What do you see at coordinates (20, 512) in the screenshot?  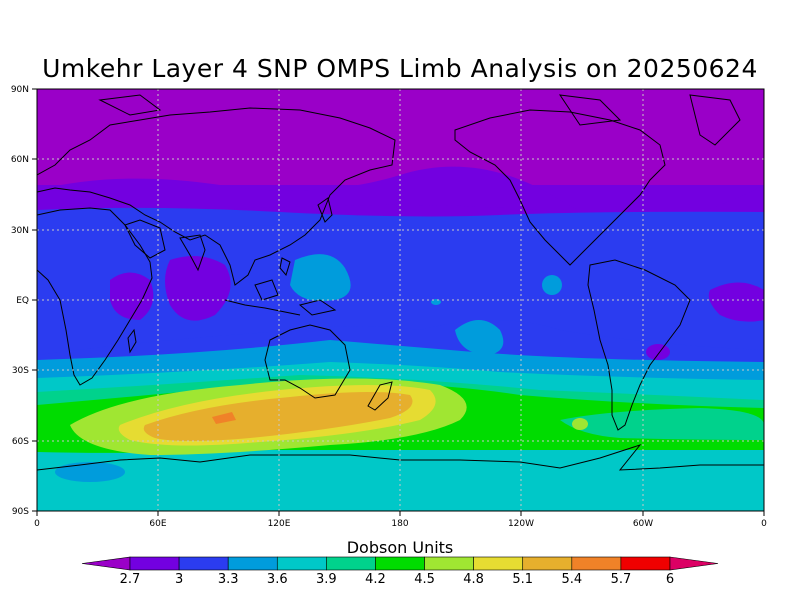 I see `lat-label-90s: 90S` at bounding box center [20, 512].